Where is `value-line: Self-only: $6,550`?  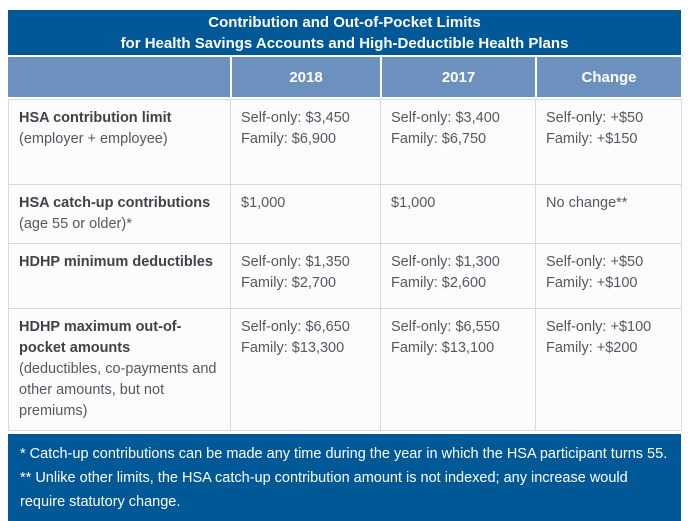 value-line: Self-only: $6,550 is located at coordinates (445, 327).